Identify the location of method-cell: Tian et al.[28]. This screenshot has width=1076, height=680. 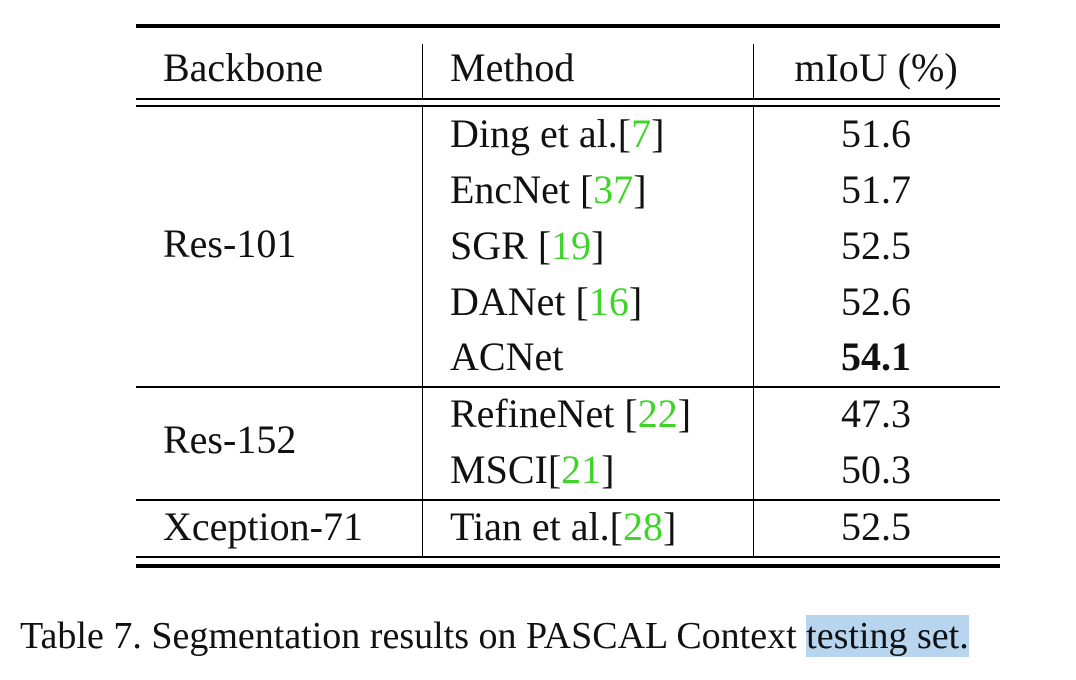
(563, 526).